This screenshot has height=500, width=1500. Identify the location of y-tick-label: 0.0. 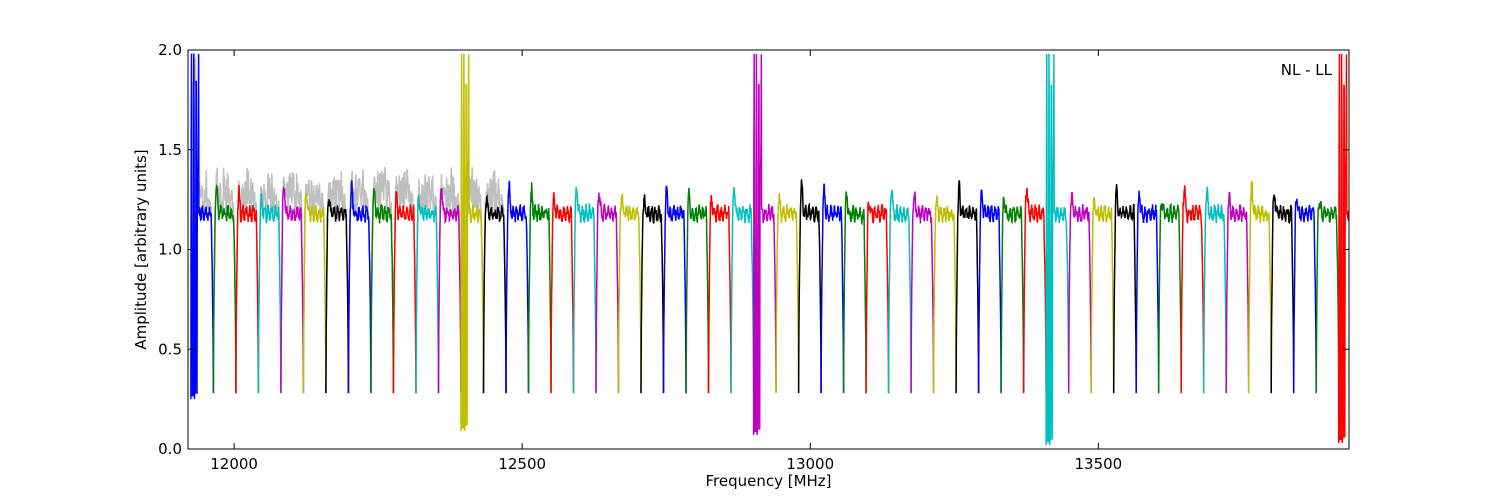
(170, 449).